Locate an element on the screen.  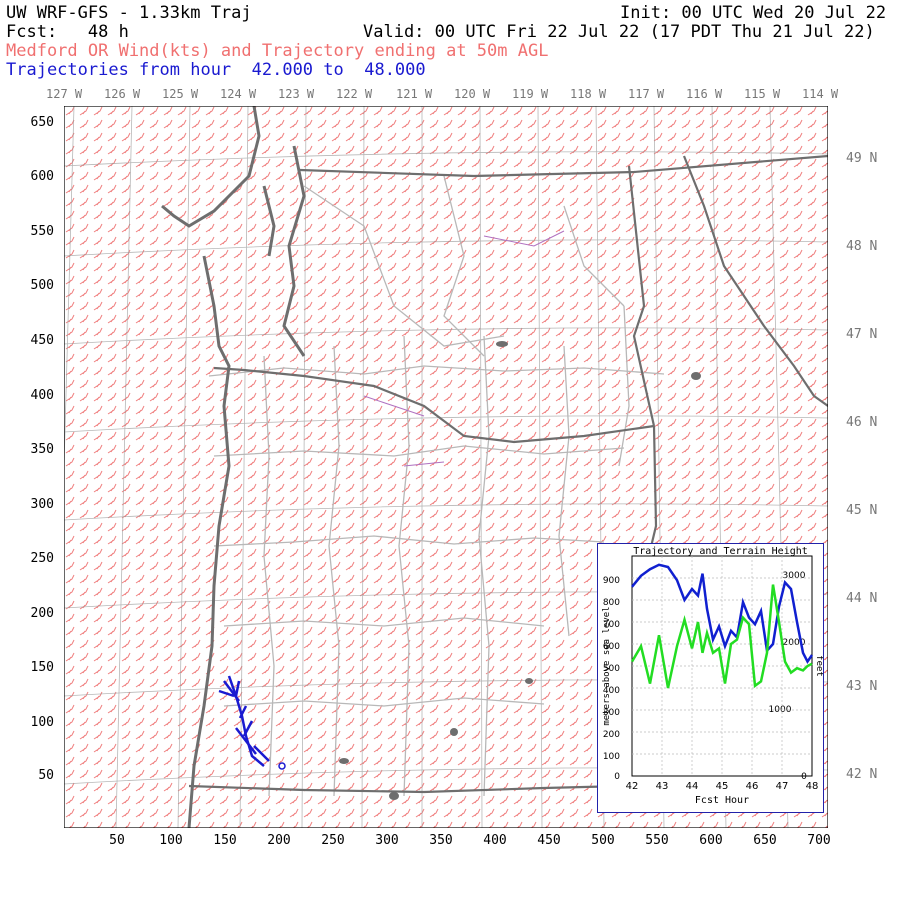
inset-right-tick: 0 is located at coordinates (804, 777).